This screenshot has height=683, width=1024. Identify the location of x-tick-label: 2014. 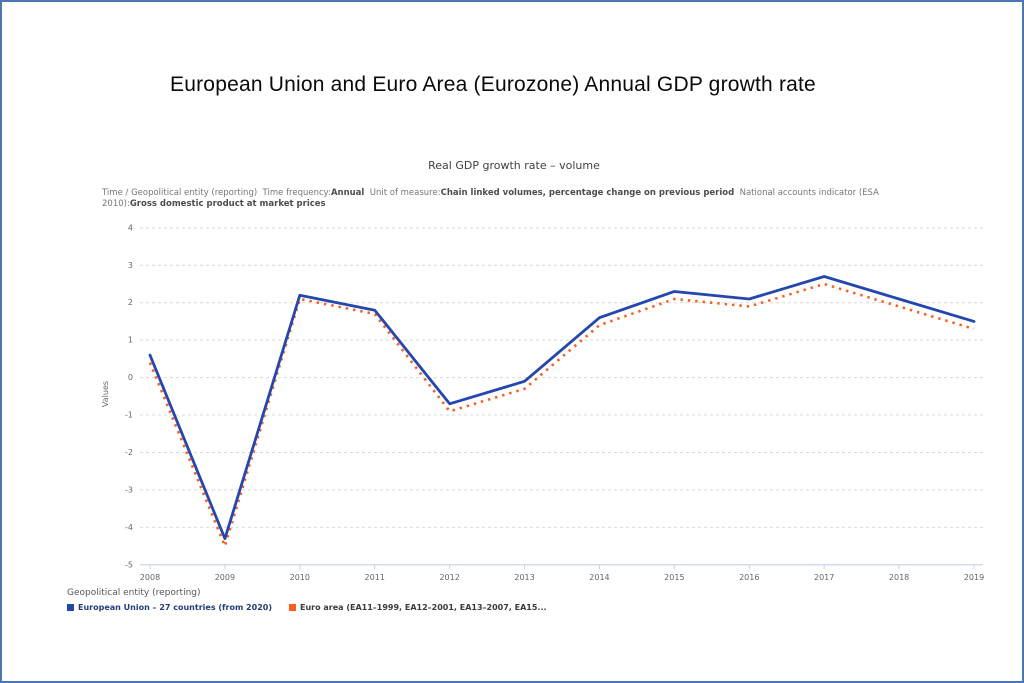
(599, 577).